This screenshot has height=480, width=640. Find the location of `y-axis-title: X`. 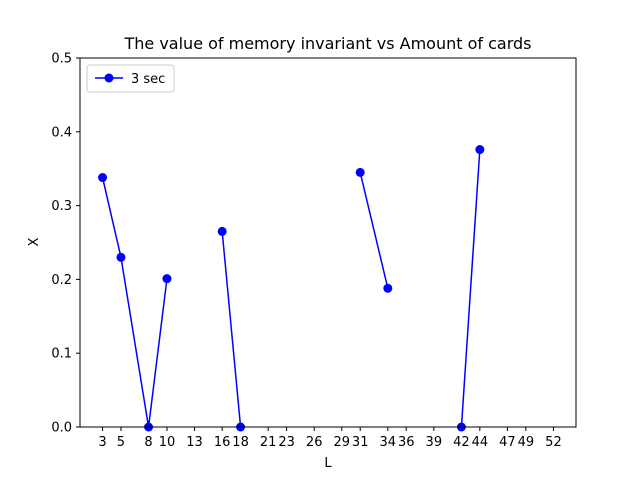

y-axis-title: X is located at coordinates (34, 241).